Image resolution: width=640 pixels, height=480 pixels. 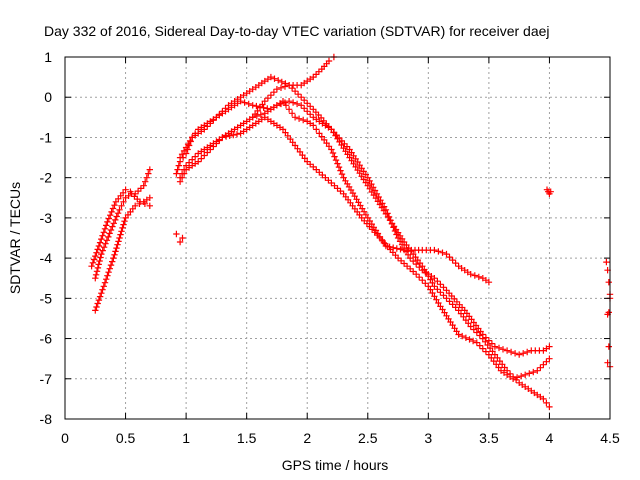 I want to click on y-axis-label: SDTVAR / TECUs, so click(x=15, y=238).